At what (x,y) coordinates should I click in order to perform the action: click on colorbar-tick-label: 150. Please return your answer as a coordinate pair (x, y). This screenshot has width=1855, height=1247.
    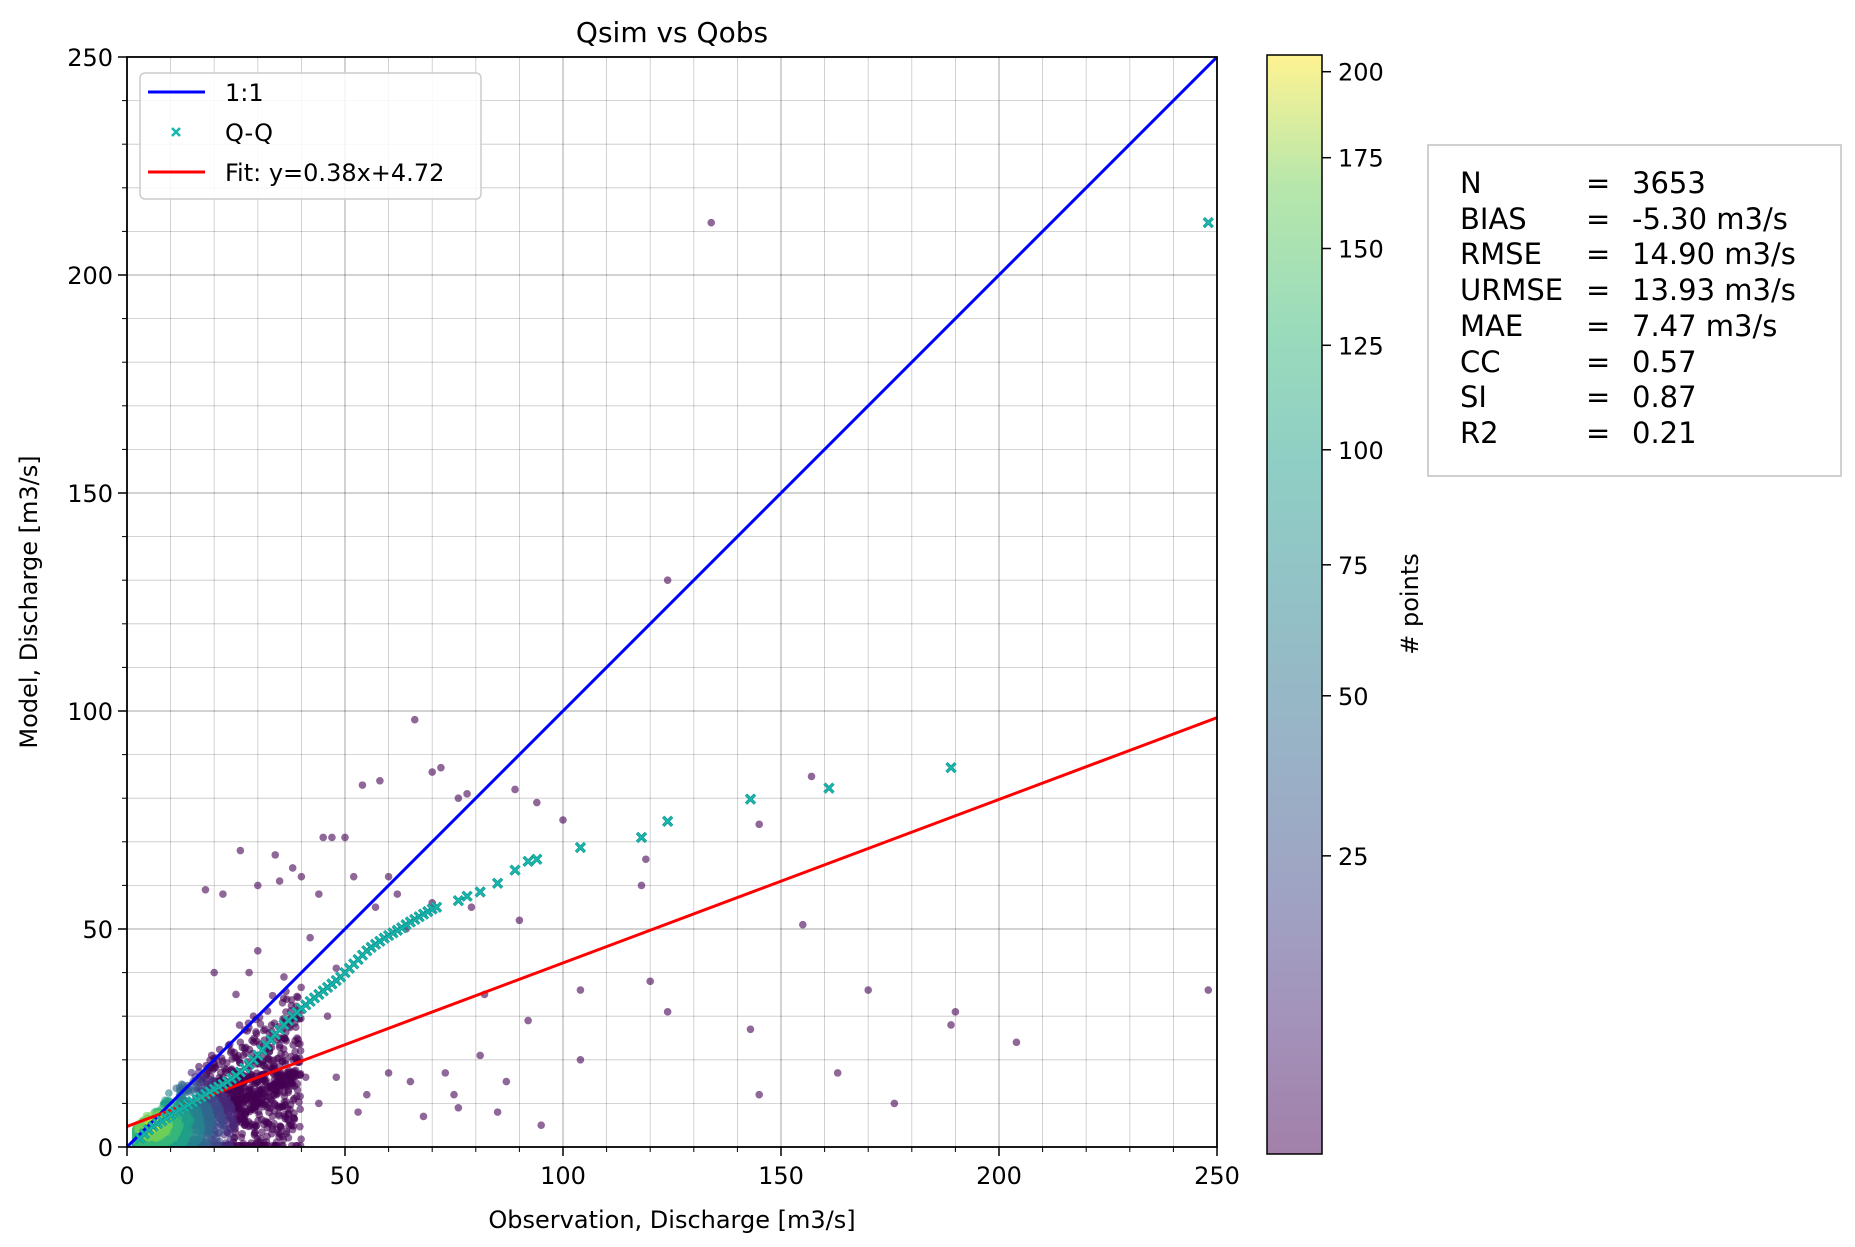
    Looking at the image, I should click on (1361, 250).